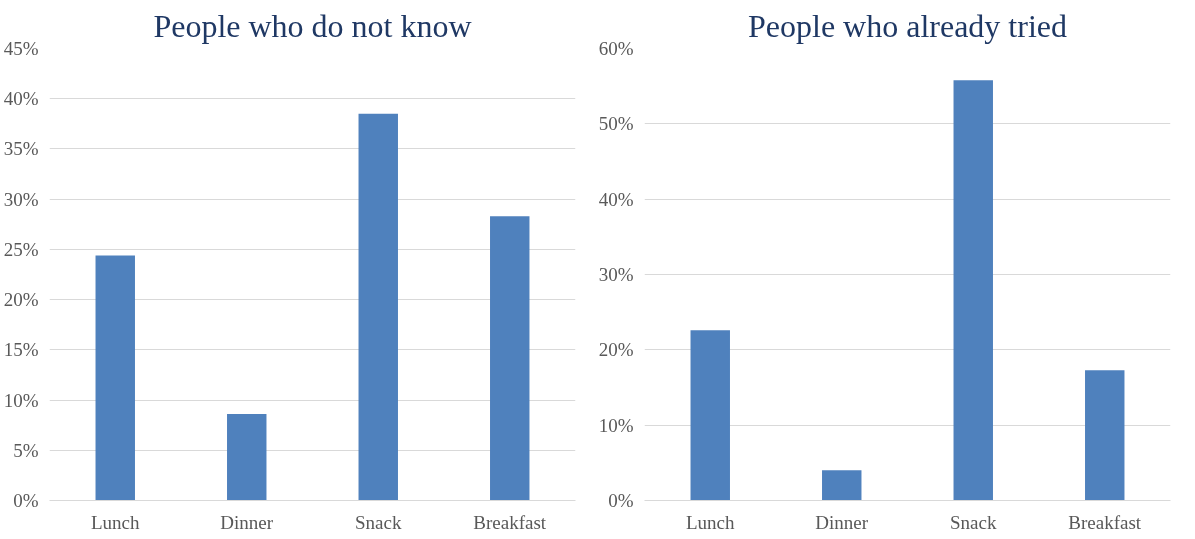 The image size is (1195, 539). Describe the element at coordinates (616, 124) in the screenshot. I see `y-tick-label: 50%` at that location.